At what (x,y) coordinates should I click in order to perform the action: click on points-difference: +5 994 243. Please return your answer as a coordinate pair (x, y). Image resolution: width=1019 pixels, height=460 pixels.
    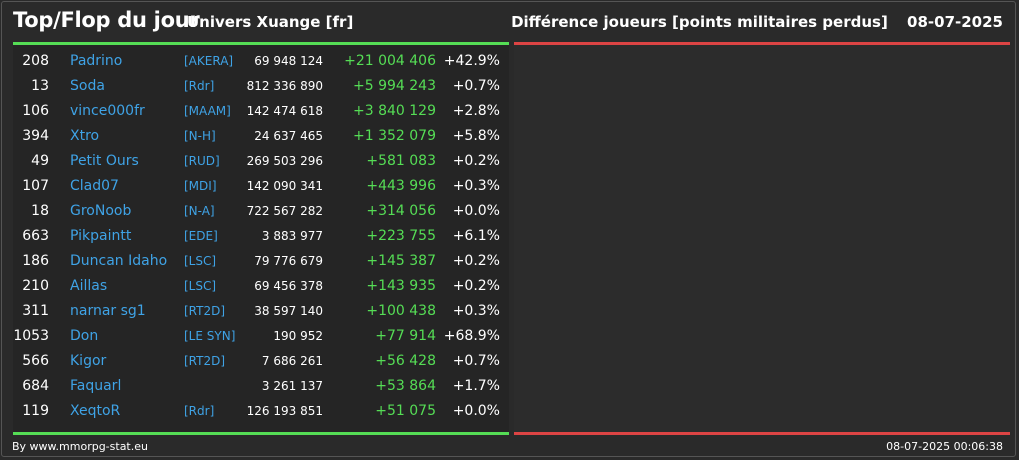
    Looking at the image, I should click on (394, 86).